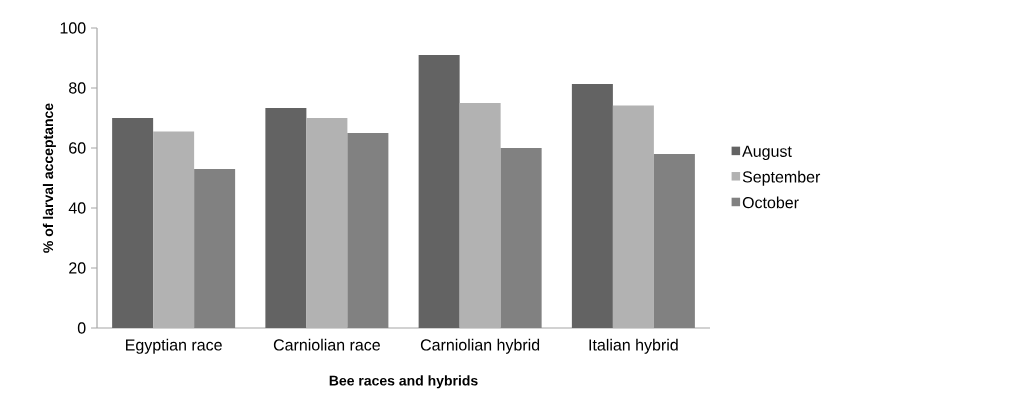 The width and height of the screenshot is (1025, 414). I want to click on y-tick-label: 80, so click(77, 88).